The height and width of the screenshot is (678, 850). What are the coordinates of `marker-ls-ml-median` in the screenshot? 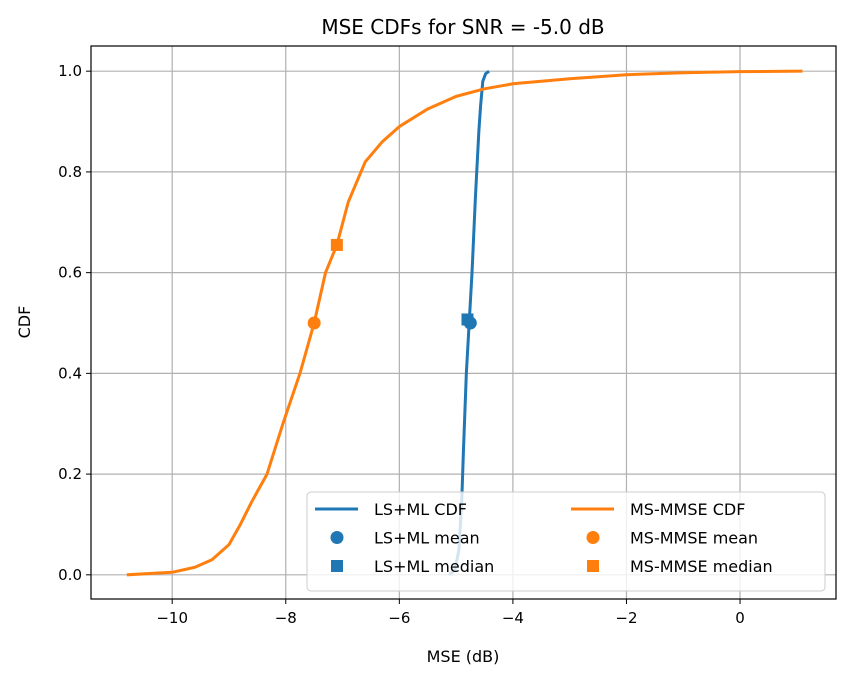 It's located at (467, 319).